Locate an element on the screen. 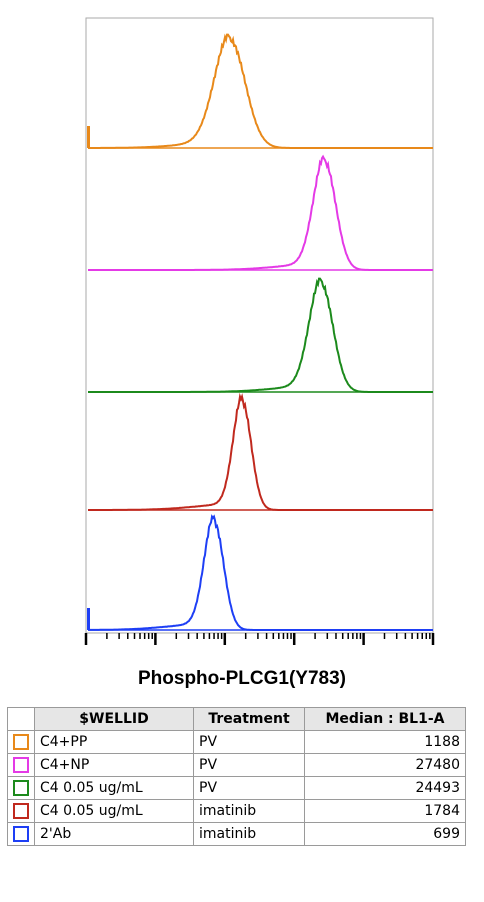 The width and height of the screenshot is (484, 902). legend-wellid: C4+PP is located at coordinates (114, 742).